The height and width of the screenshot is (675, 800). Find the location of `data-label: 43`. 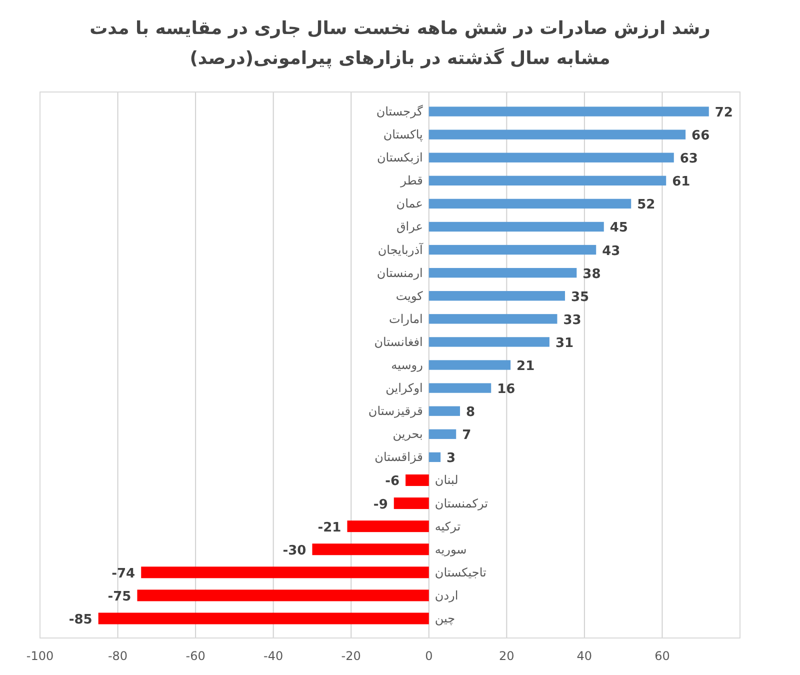

data-label: 43 is located at coordinates (611, 251).